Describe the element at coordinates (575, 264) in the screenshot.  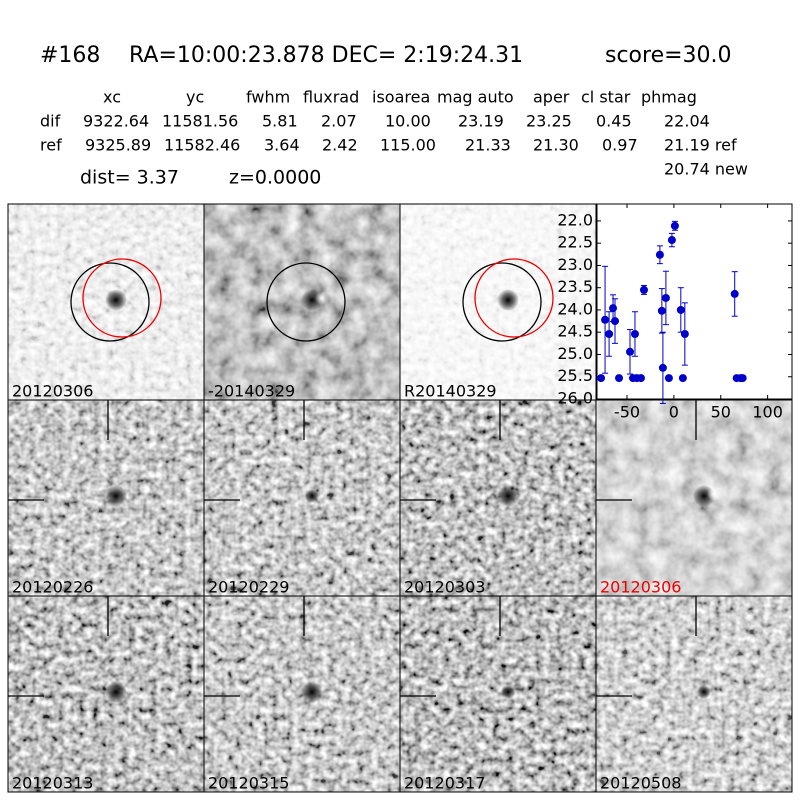
I see `y-tick-label: 23.0` at that location.